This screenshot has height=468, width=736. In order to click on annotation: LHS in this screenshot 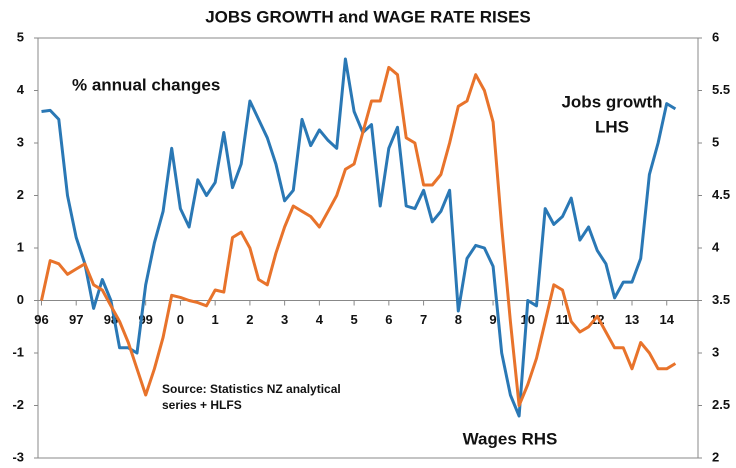, I will do `click(612, 126)`.